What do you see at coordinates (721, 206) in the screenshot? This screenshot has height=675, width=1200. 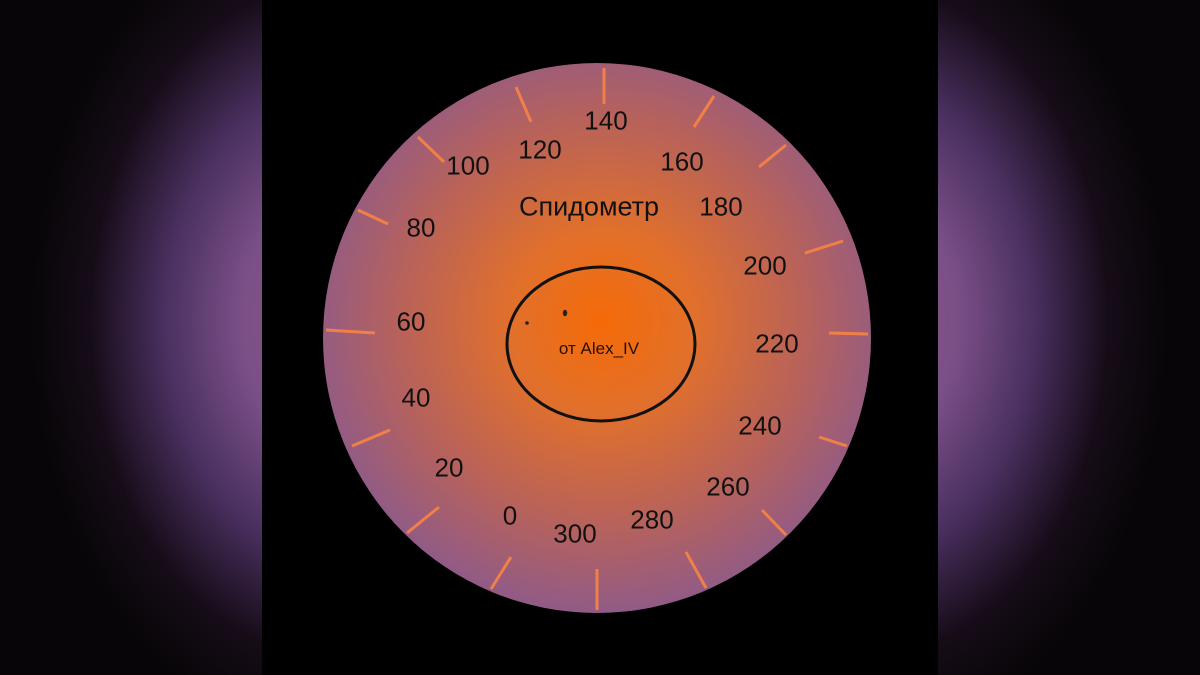 I see `speed-label-180: 180` at bounding box center [721, 206].